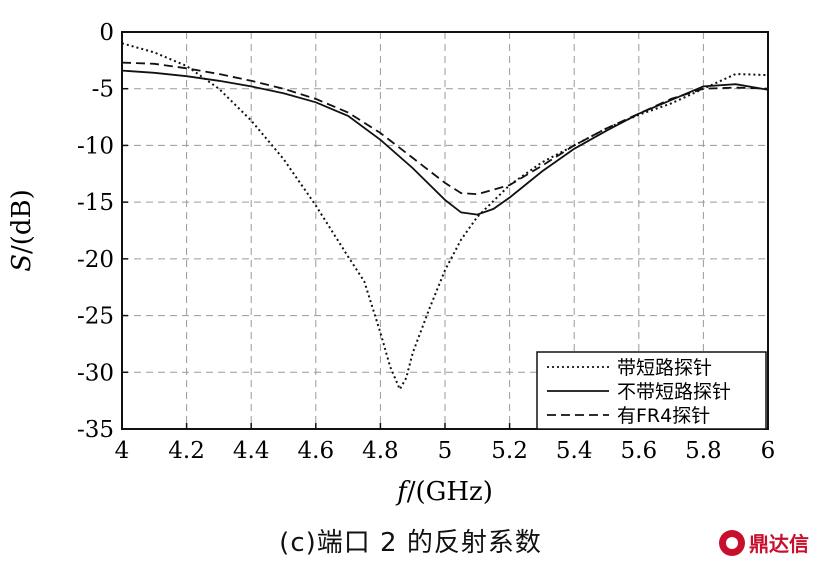  What do you see at coordinates (703, 451) in the screenshot?
I see `x-tick-label: 5.8` at bounding box center [703, 451].